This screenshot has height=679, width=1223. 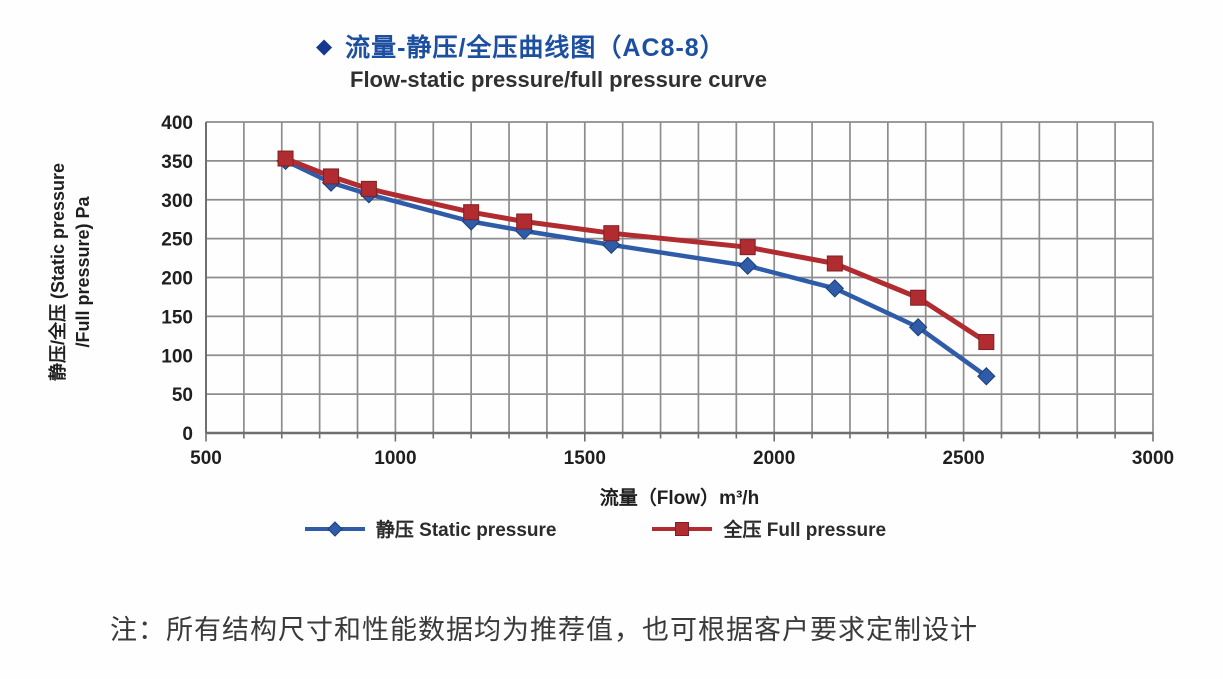 What do you see at coordinates (206, 458) in the screenshot?
I see `x-tick-label: 500` at bounding box center [206, 458].